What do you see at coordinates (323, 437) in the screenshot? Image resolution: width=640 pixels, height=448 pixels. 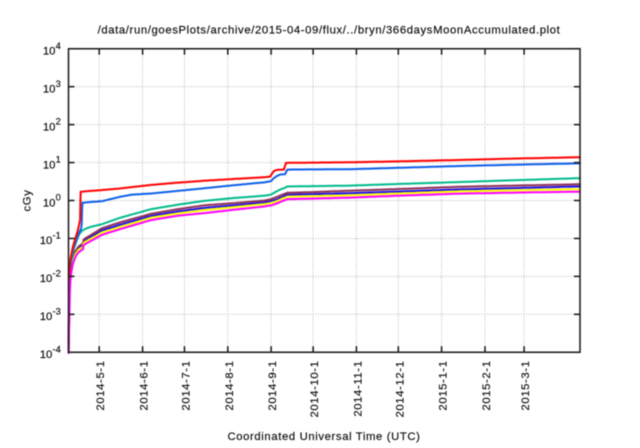 I see `svg-text:Coordinated Universal Time (UT: Coordinated Universal Time (UTC)` at bounding box center [323, 437].